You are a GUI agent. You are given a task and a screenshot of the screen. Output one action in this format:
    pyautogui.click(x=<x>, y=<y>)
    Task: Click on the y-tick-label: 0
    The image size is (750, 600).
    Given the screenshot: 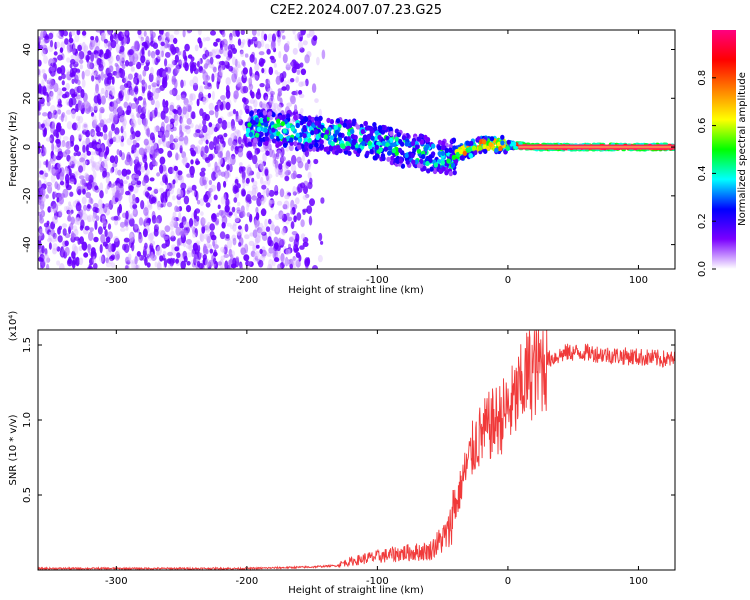 What is the action you would take?
    pyautogui.click(x=27, y=147)
    